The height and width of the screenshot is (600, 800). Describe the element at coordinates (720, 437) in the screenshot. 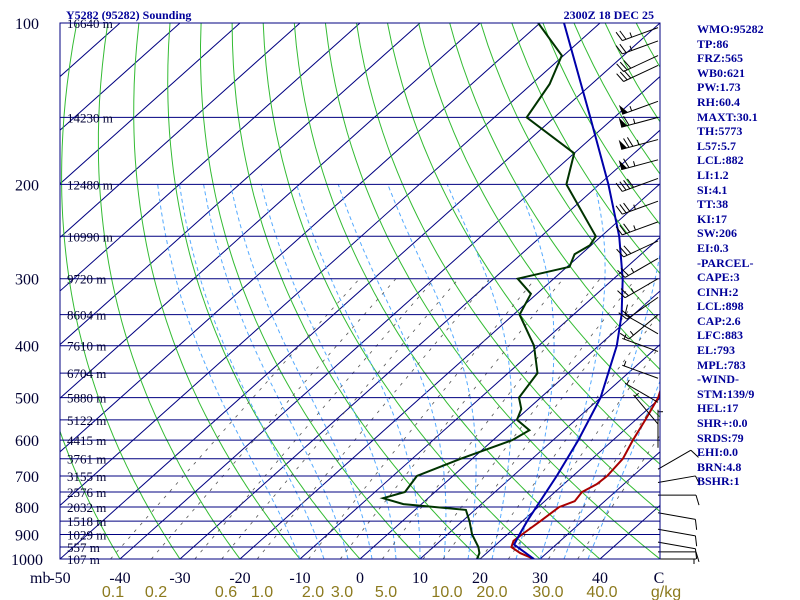

I see `index-item: SRDS:79` at that location.